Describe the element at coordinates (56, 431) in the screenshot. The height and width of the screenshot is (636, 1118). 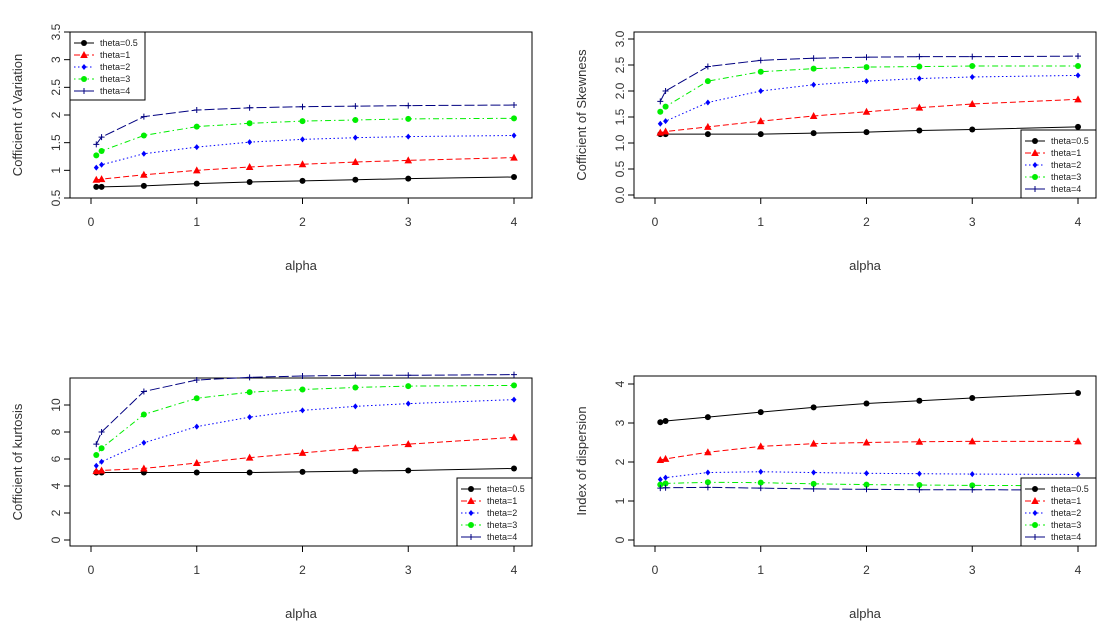
I see `y-tick-label: 8` at that location.